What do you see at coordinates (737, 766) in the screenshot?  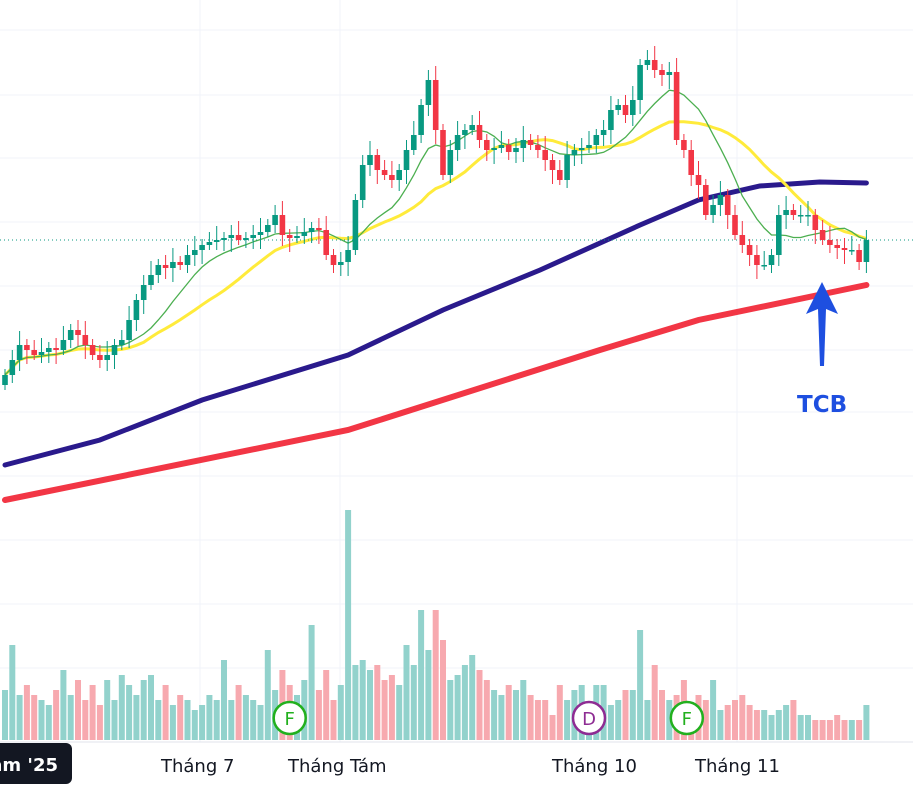 I see `x-tick-label: Tháng 11` at bounding box center [737, 766].